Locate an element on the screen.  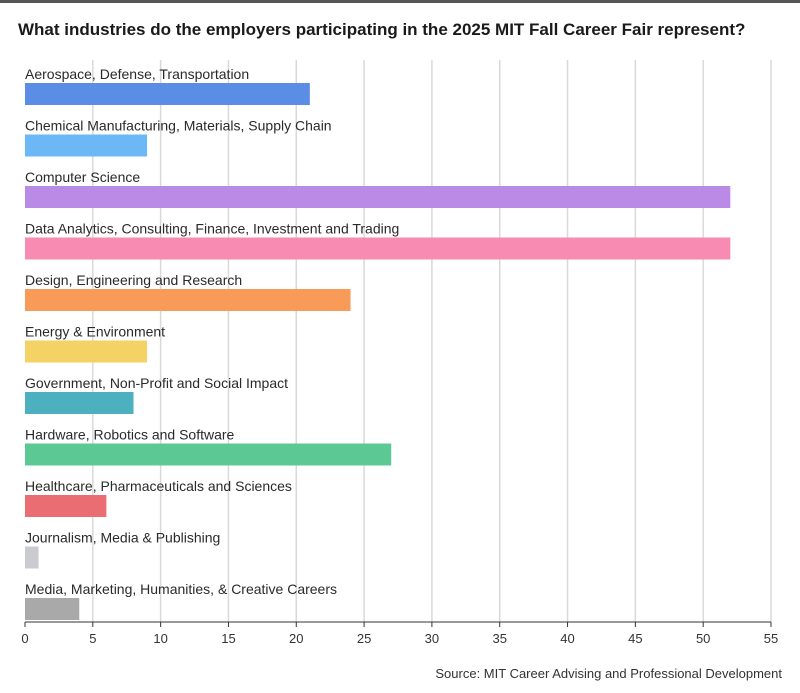
category-label: Government, Non-Profit and Social Impact is located at coordinates (156, 383).